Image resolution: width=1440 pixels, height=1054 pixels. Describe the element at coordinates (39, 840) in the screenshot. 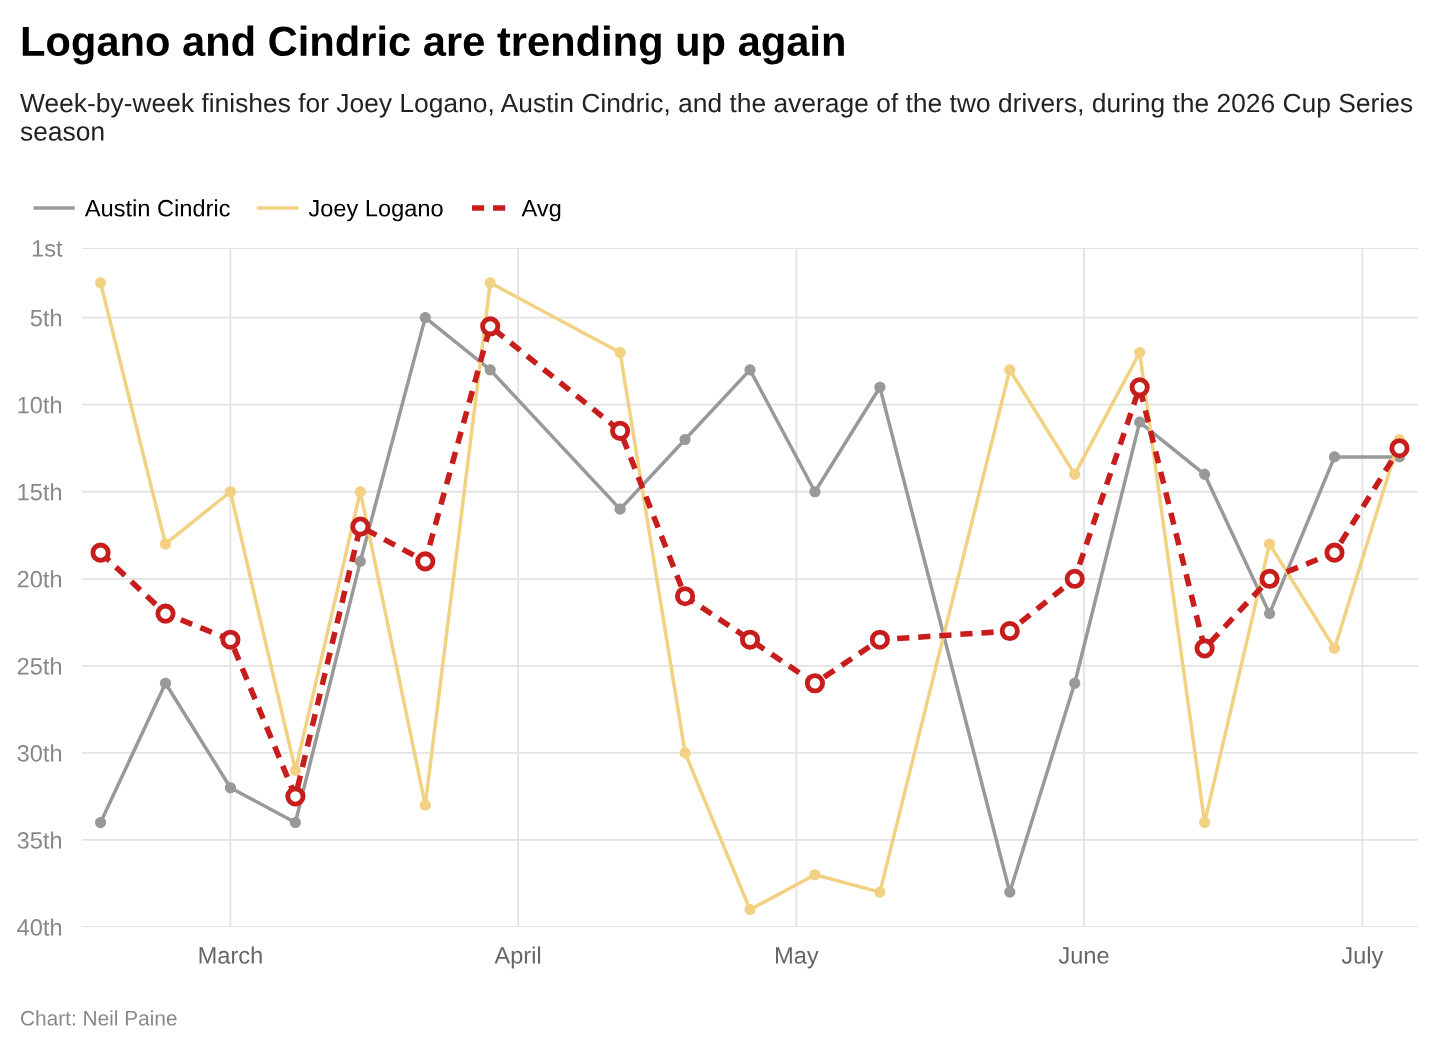

I see `y-tick-label: 35th` at that location.